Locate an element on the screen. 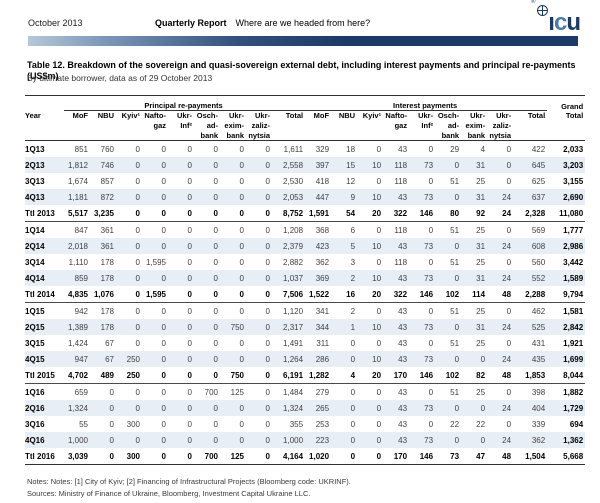  interest-cell: 397 is located at coordinates (322, 165).